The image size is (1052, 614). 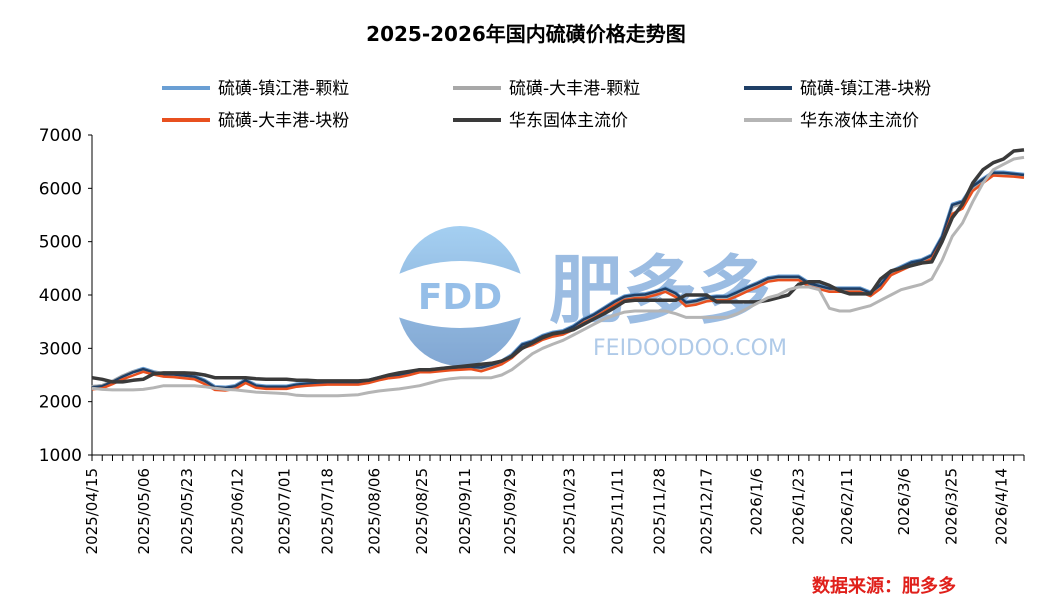 I want to click on x-tick-label: 2025/09/29, so click(x=510, y=511).